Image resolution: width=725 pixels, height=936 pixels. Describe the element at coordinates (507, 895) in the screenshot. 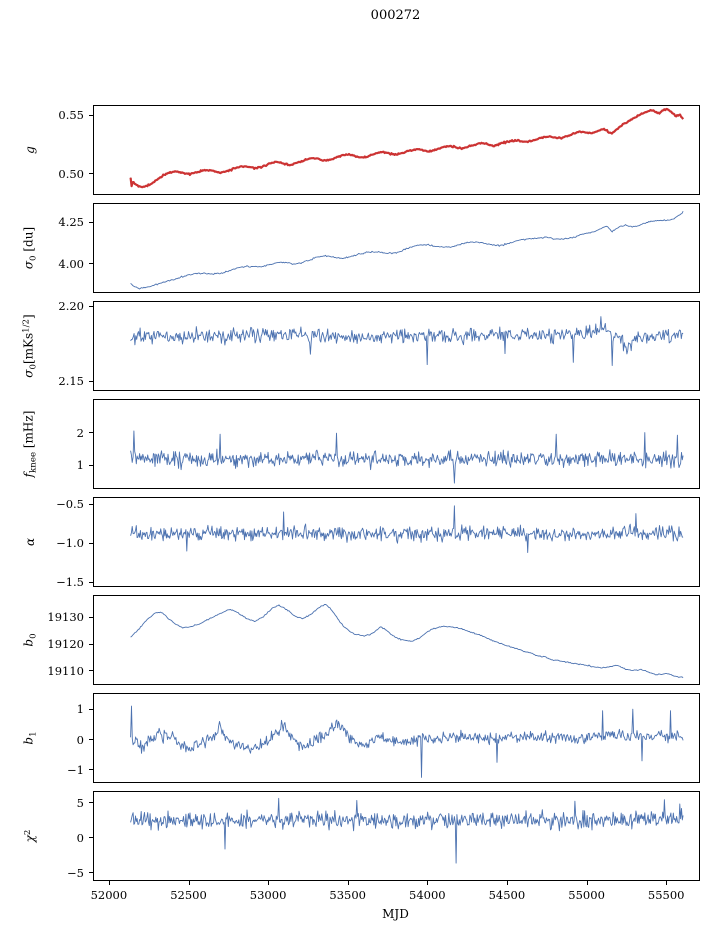

I see `x-tick-label: 54500` at that location.